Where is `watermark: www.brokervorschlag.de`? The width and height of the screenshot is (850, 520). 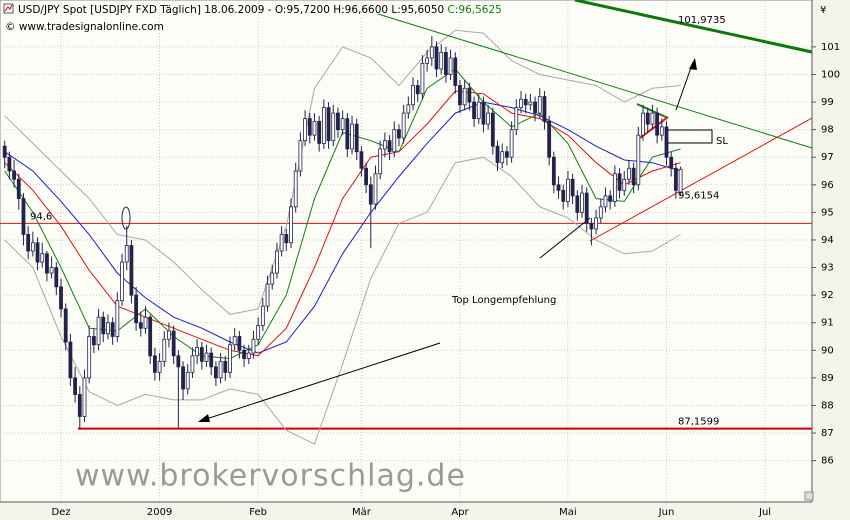
watermark: www.brokervorschlag.de is located at coordinates (270, 476).